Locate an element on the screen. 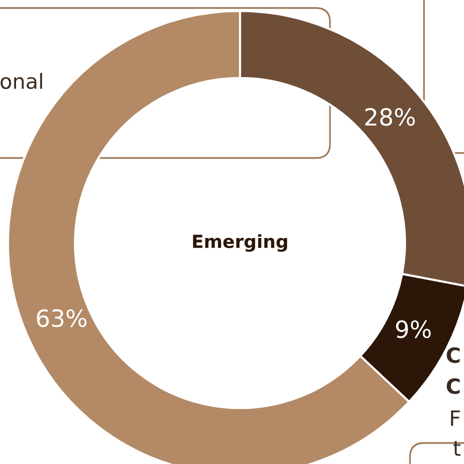 Image resolution: width=464 pixels, height=464 pixels. text: Emerging is located at coordinates (240, 243).